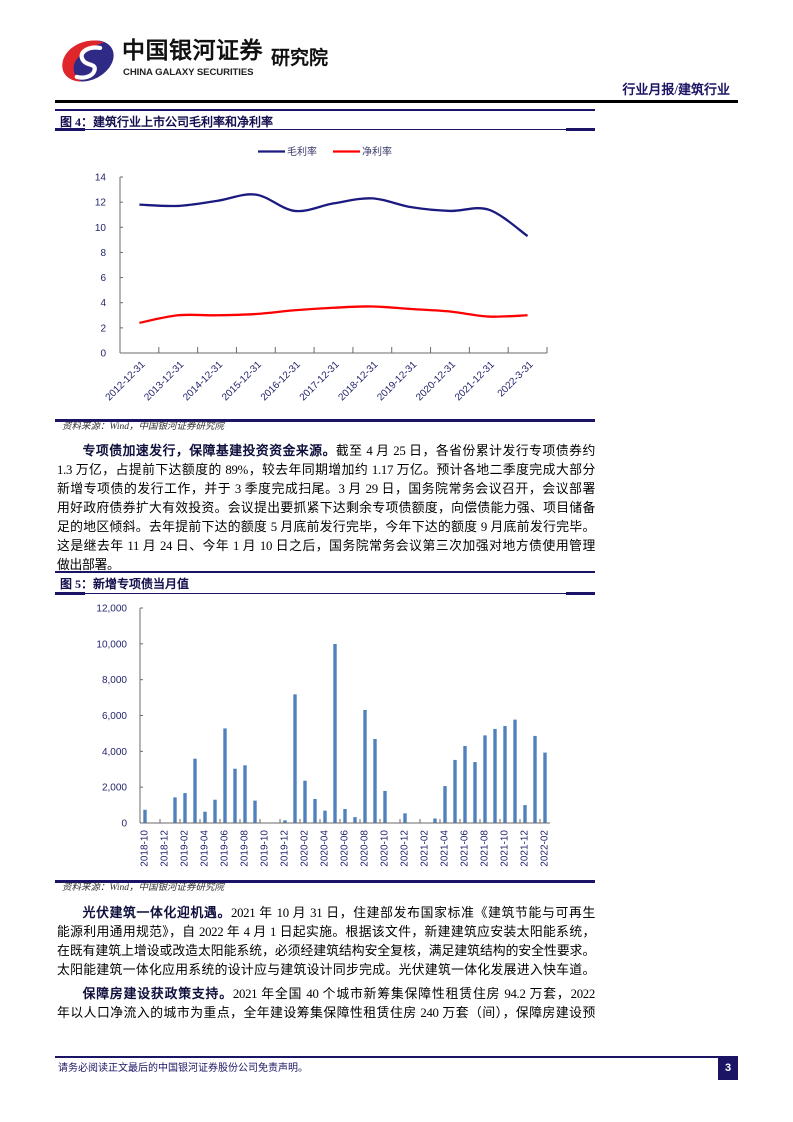 This screenshot has height=1122, width=793. Describe the element at coordinates (358, 381) in the screenshot. I see `x-tick-label: 2018-12-31` at that location.